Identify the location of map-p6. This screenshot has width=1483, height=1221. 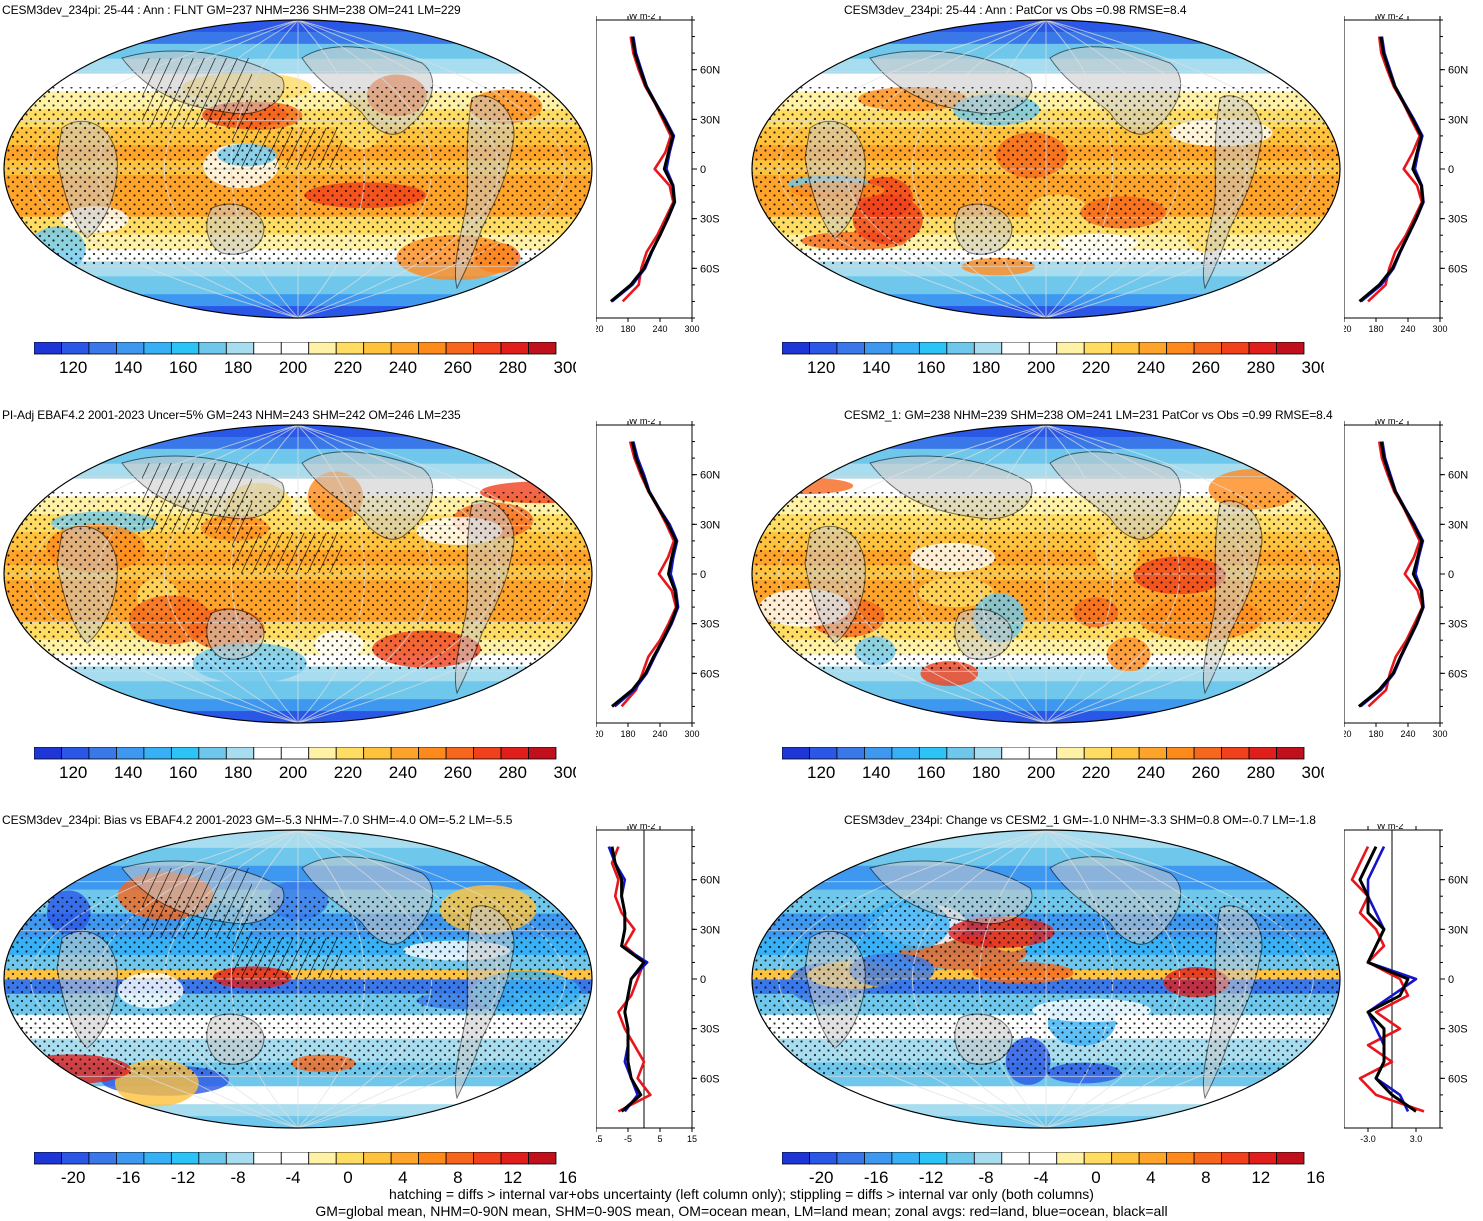
(1046, 979).